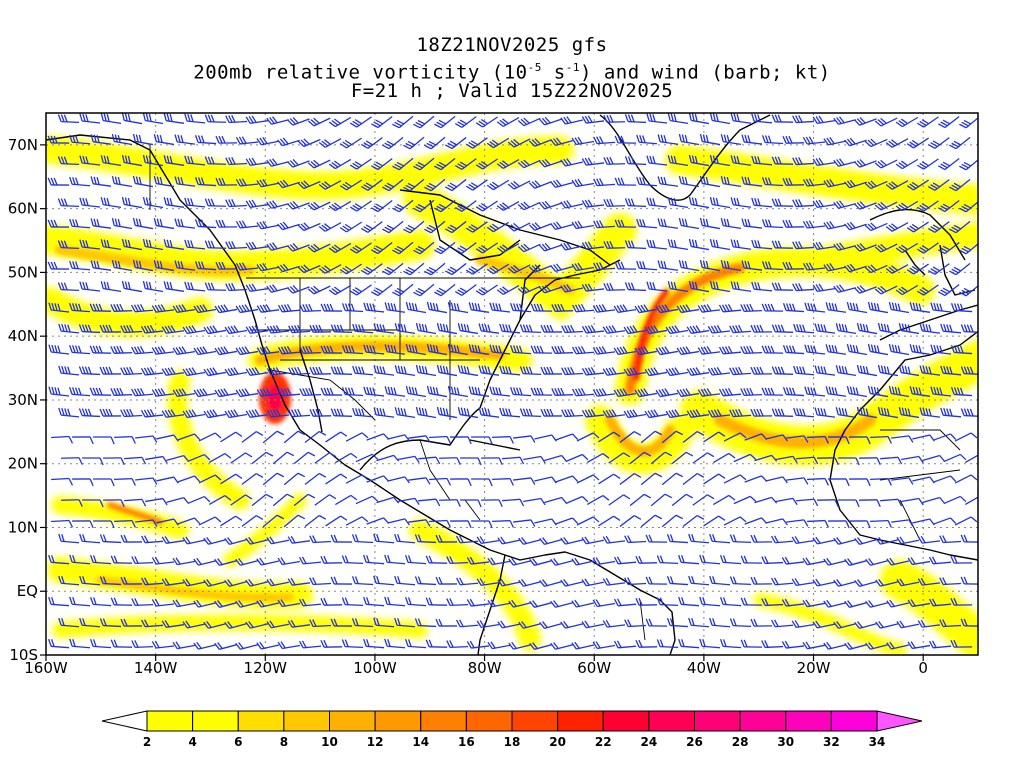 Image resolution: width=1024 pixels, height=768 pixels. Describe the element at coordinates (649, 742) in the screenshot. I see `colorbar-label: 24` at that location.